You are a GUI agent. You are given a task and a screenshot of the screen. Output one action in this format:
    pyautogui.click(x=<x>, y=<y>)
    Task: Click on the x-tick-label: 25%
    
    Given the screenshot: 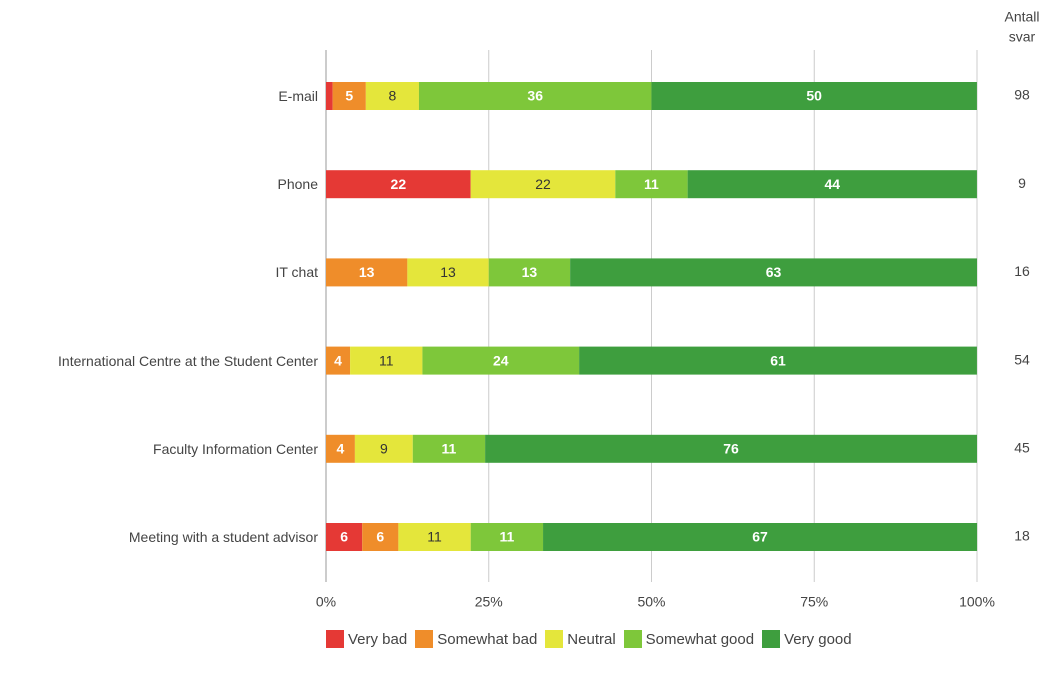 What is the action you would take?
    pyautogui.click(x=489, y=602)
    